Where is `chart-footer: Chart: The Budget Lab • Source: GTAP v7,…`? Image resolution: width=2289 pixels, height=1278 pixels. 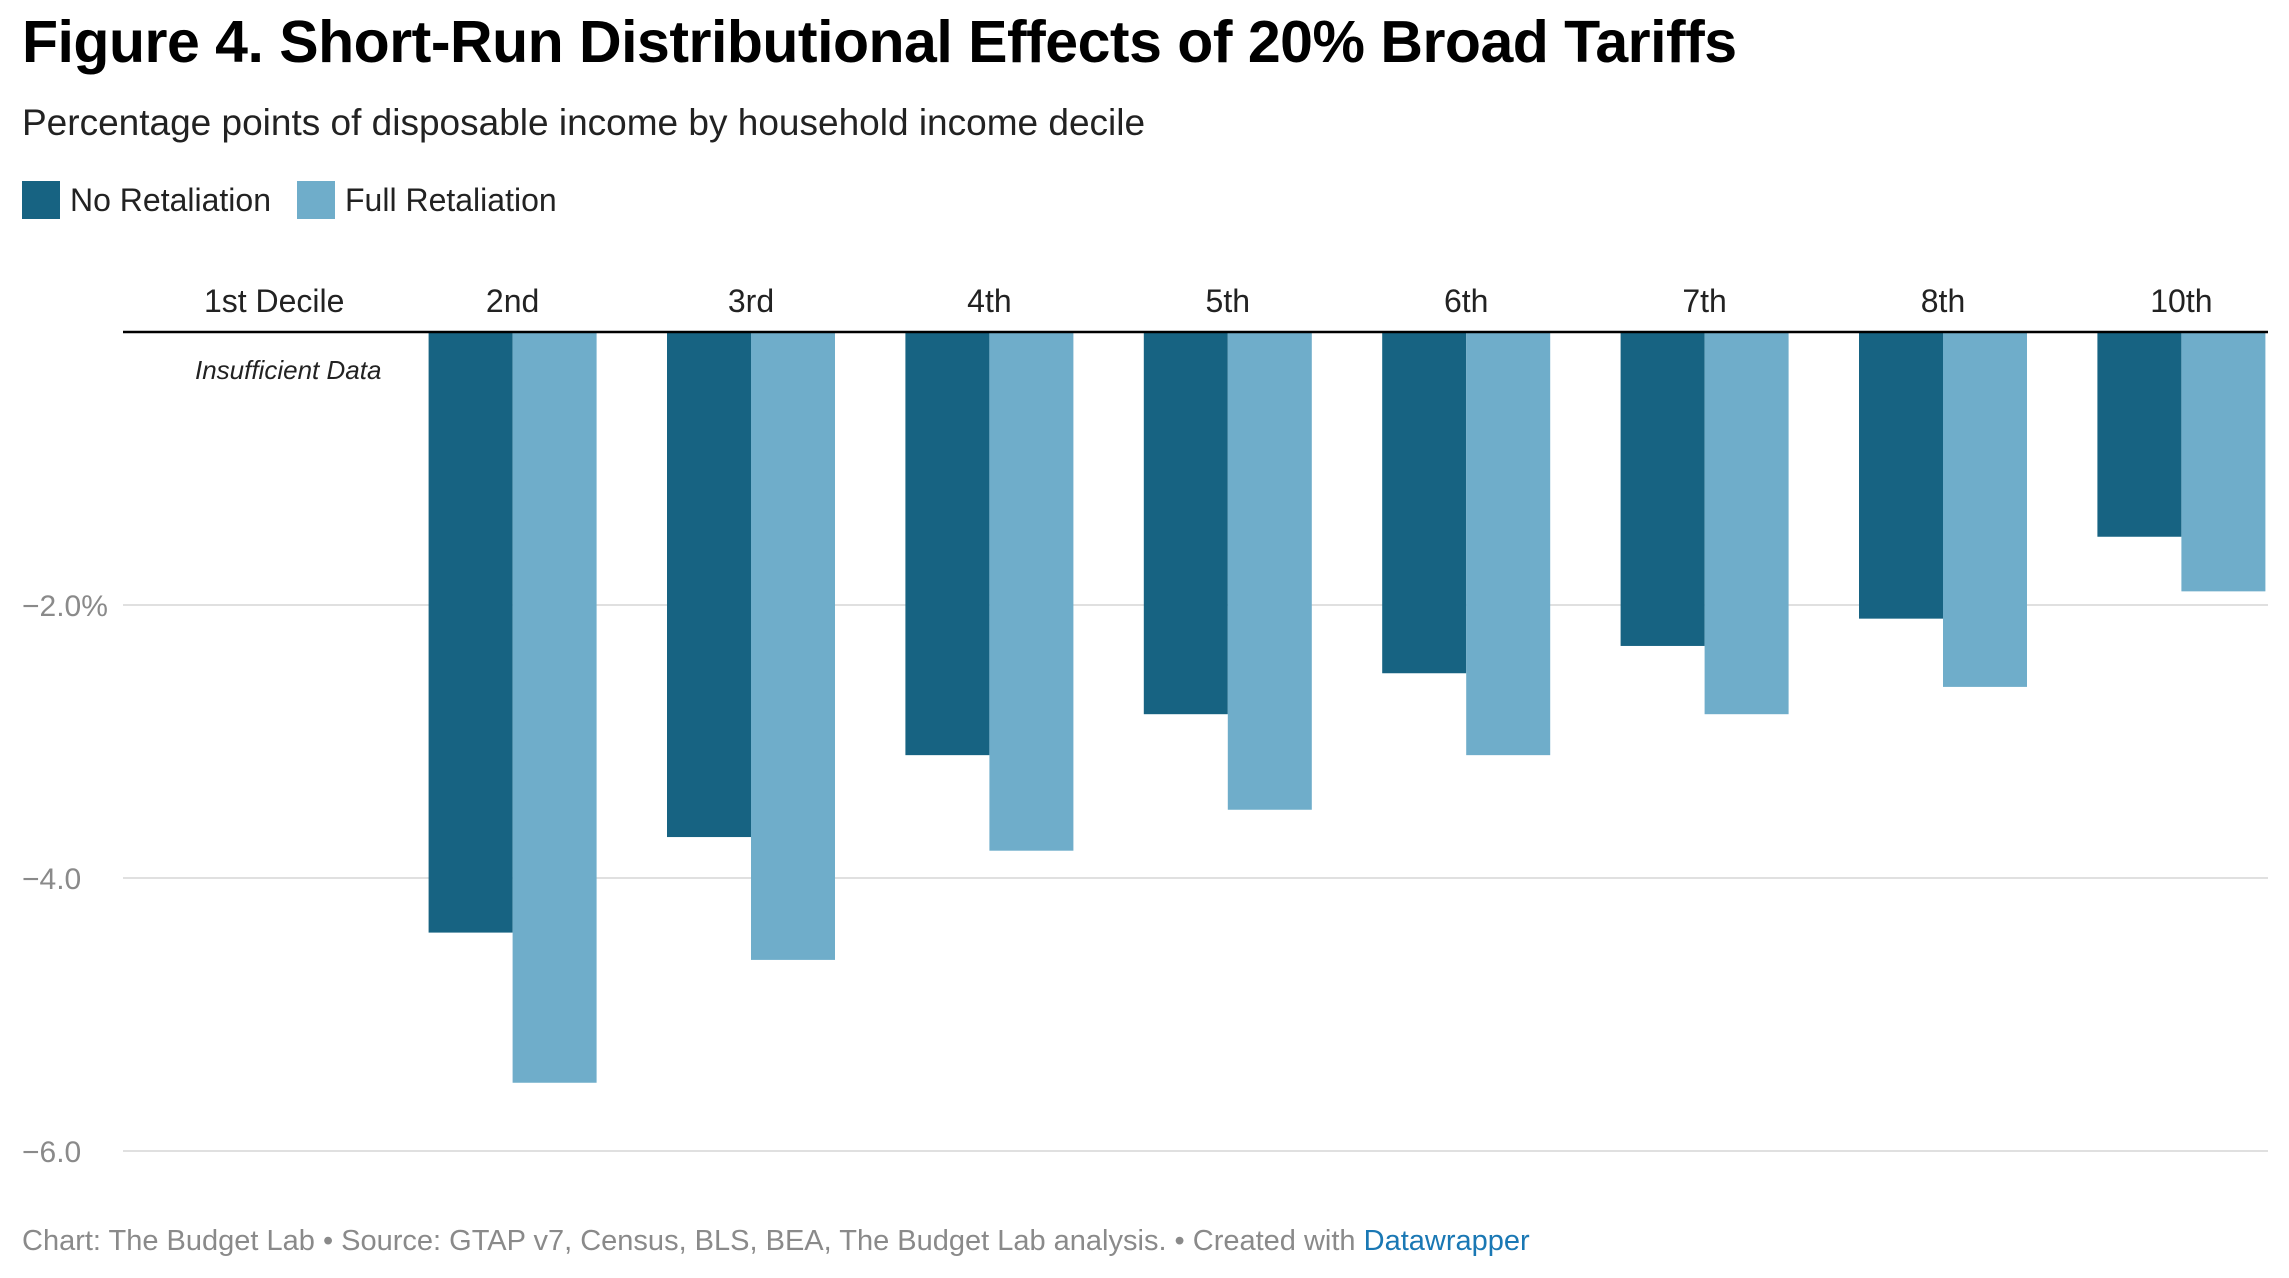
chart-footer: Chart: The Budget Lab • Source: GTAP v7,… is located at coordinates (776, 1241).